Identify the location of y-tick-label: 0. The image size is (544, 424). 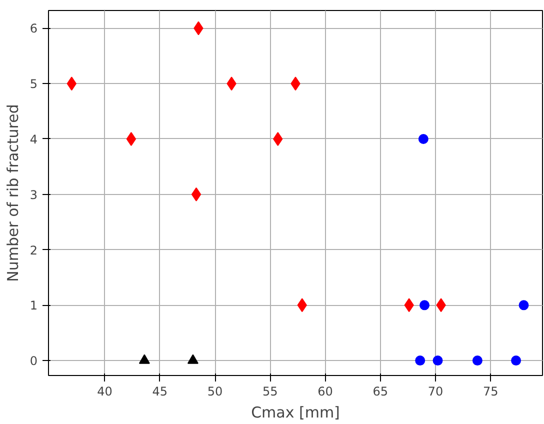
(34, 361).